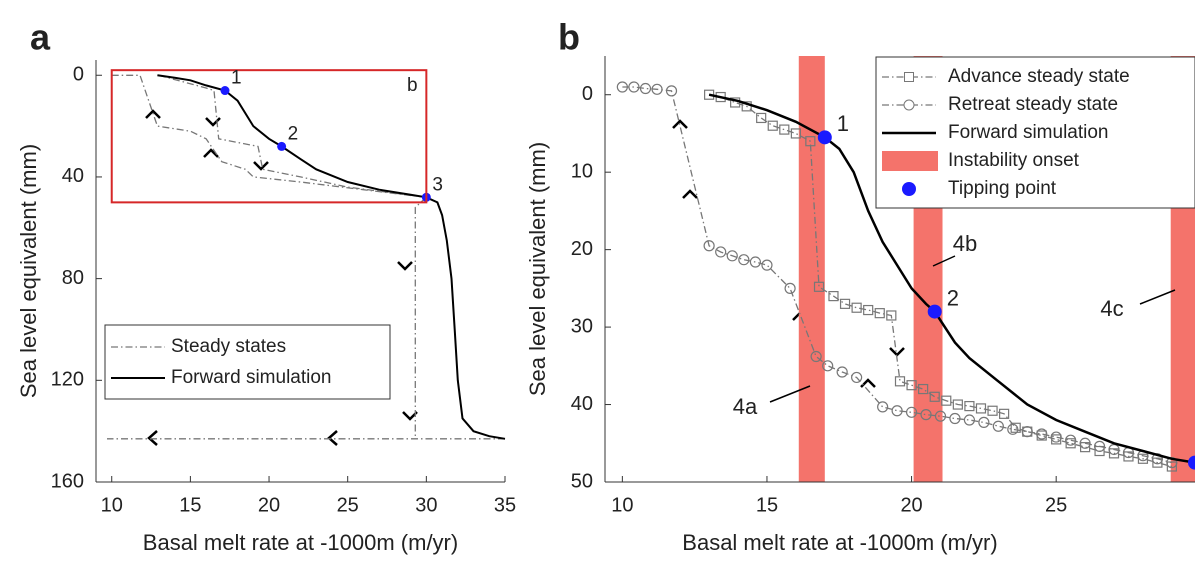 The width and height of the screenshot is (1195, 573). Describe the element at coordinates (1039, 76) in the screenshot. I see `legend-label: Advance steady state` at that location.